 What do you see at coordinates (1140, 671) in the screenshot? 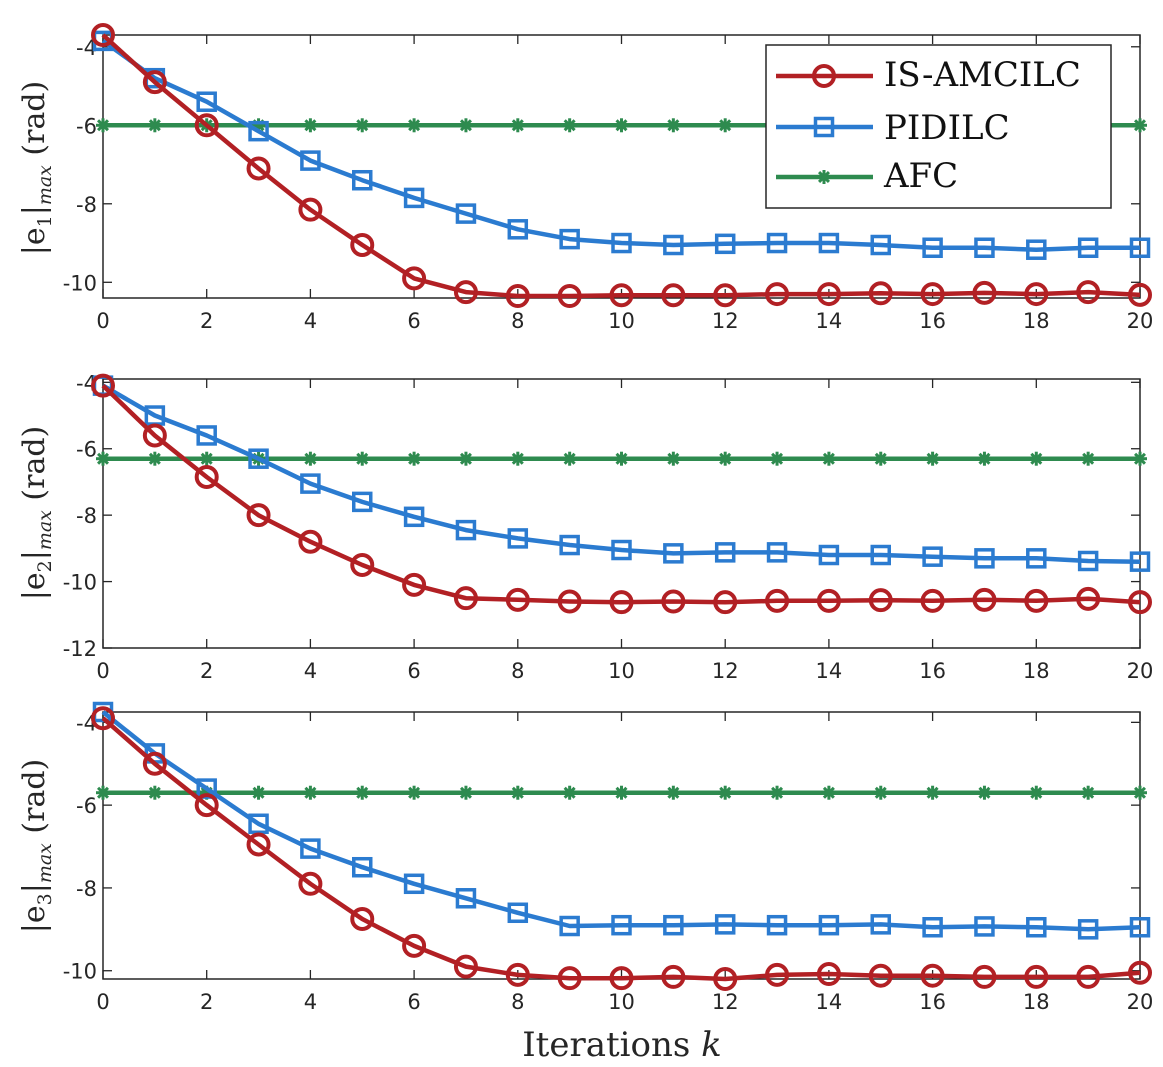
I see `panel-2-xtick-label: 20` at bounding box center [1140, 671].